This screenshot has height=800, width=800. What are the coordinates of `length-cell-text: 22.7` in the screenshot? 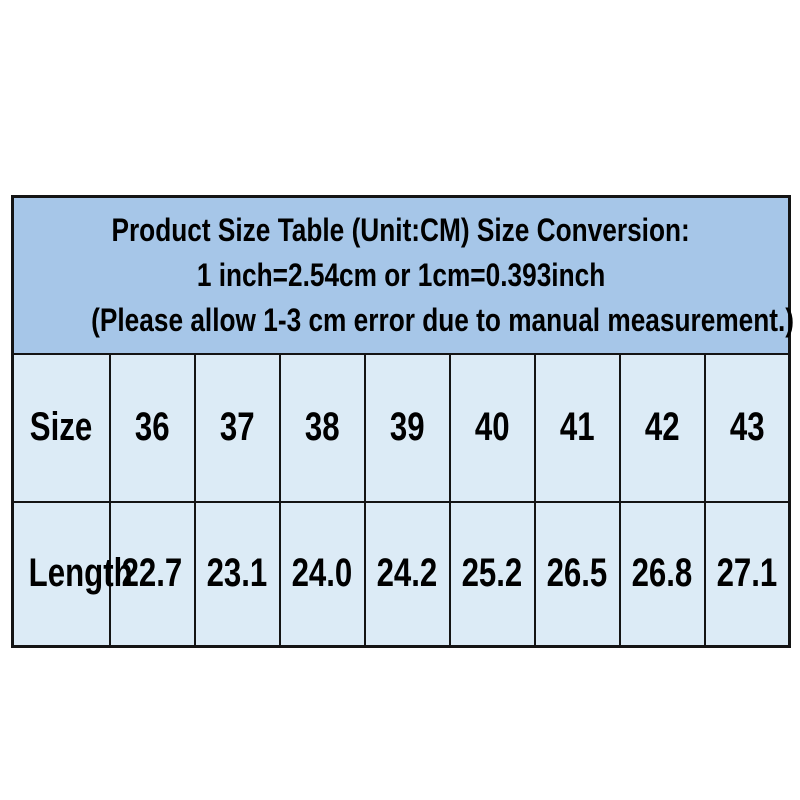 It's located at (152, 573).